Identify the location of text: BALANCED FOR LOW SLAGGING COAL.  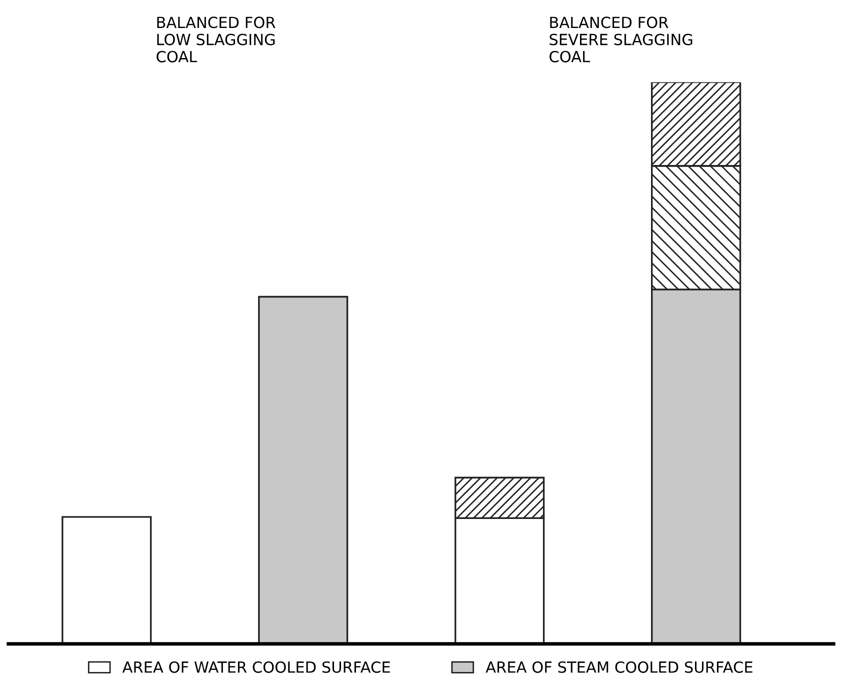
(216, 39).